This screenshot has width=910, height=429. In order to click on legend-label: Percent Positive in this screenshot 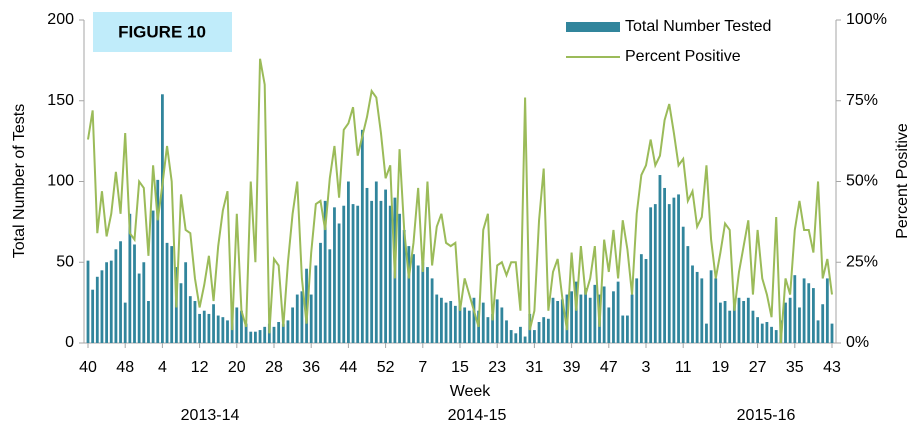, I will do `click(683, 56)`.